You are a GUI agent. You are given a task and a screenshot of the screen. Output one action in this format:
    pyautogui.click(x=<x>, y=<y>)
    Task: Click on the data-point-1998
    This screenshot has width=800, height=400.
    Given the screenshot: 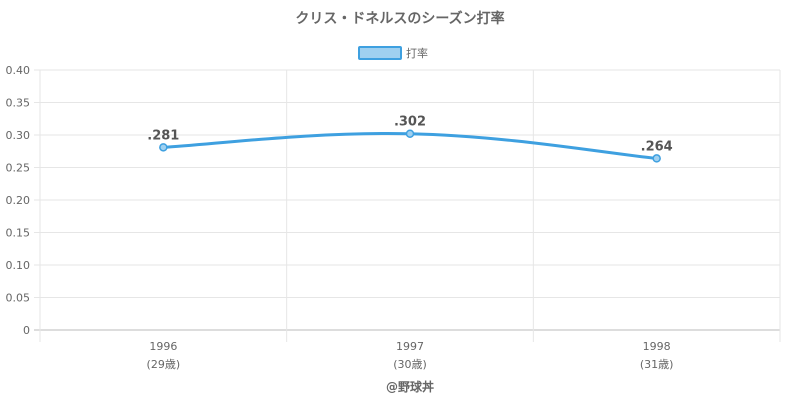 What is the action you would take?
    pyautogui.click(x=656, y=158)
    